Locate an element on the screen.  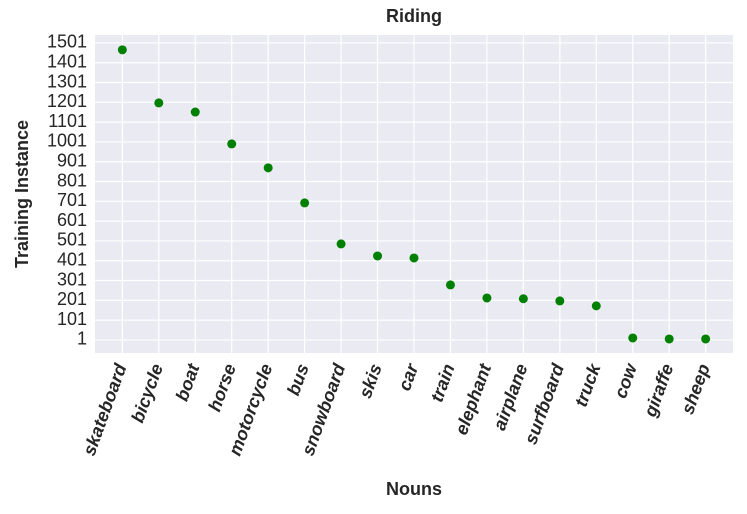
x-tick-label: car is located at coordinates (408, 376).